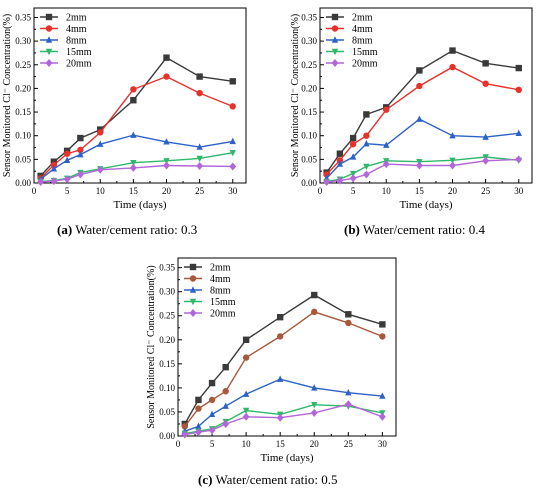 Image resolution: width=550 pixels, height=498 pixels. Describe the element at coordinates (23, 136) in the screenshot. I see `y-tick-label: 0.10` at that location.